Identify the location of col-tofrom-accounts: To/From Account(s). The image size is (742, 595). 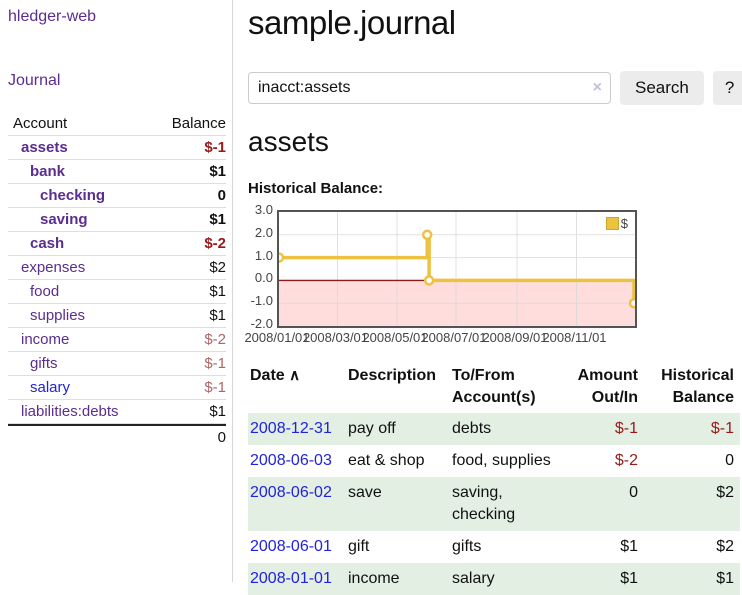
(494, 386).